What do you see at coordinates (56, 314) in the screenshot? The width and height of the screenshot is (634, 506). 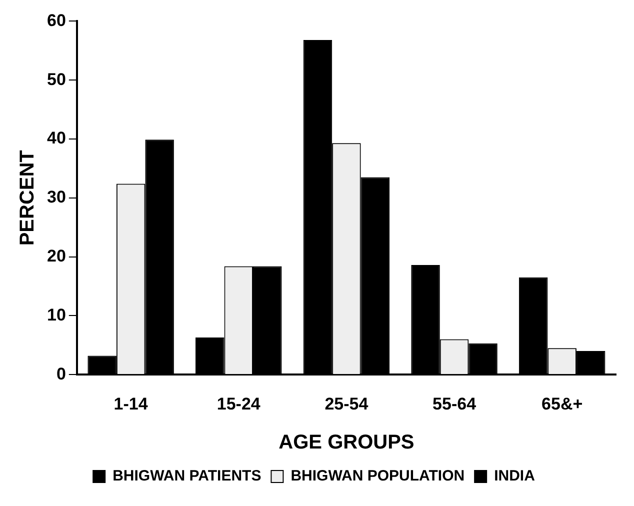 I see `y-tick-label: 10` at bounding box center [56, 314].